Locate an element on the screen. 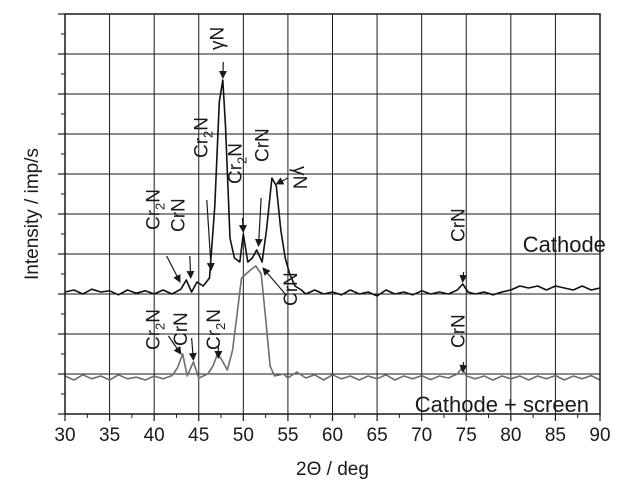  x-ticks: 30 35 40 45 50 55 60 65 70 75 80 85 90 is located at coordinates (332, 430).